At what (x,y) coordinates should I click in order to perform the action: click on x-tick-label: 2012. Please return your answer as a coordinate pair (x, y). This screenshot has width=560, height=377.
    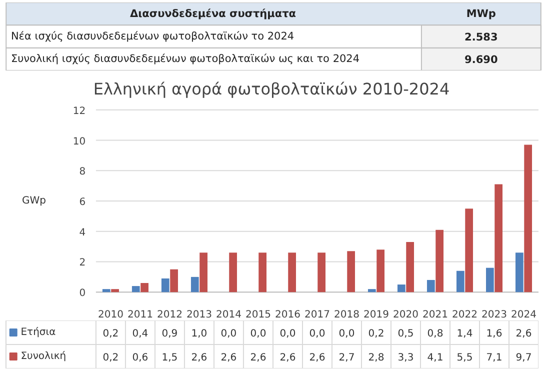
    Looking at the image, I should click on (169, 315).